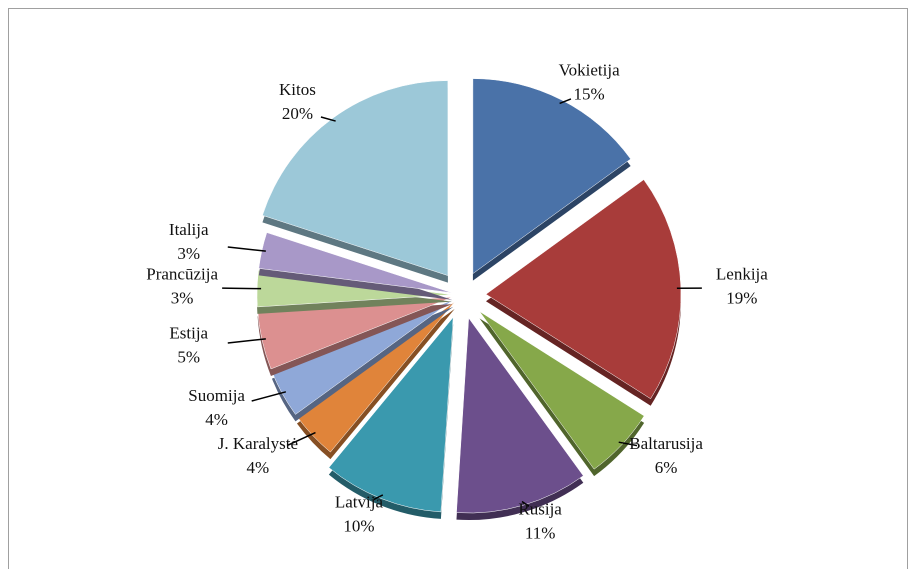 The image size is (916, 574). What do you see at coordinates (589, 94) in the screenshot?
I see `slice-value-label: 15%` at bounding box center [589, 94].